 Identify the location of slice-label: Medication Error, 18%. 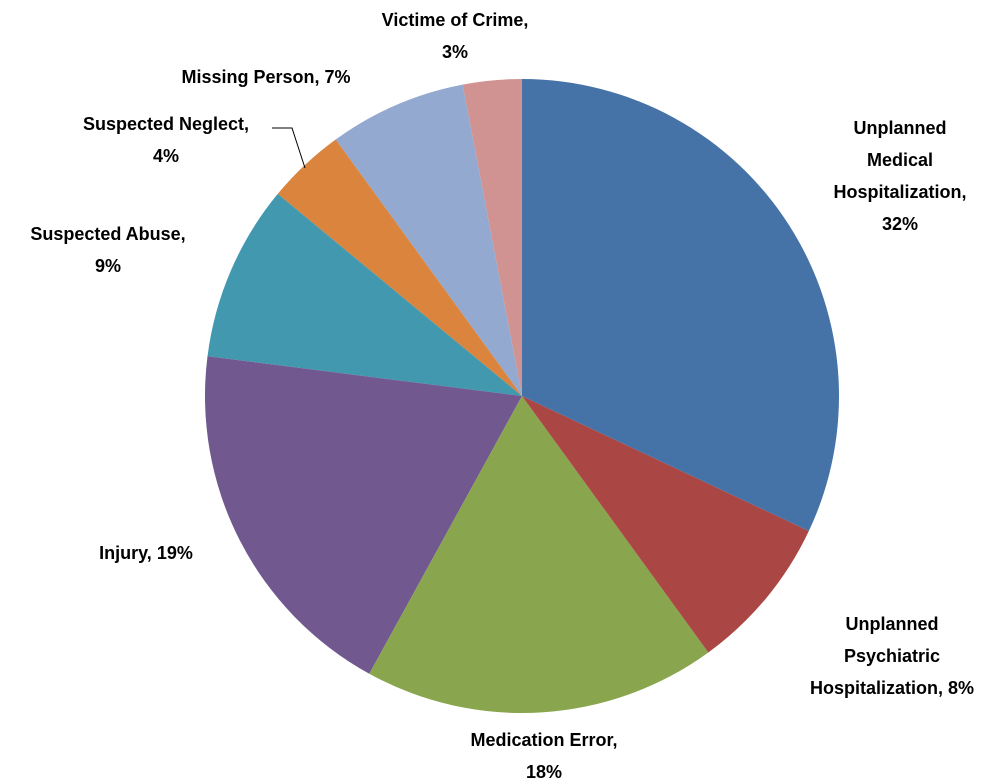
(544, 753).